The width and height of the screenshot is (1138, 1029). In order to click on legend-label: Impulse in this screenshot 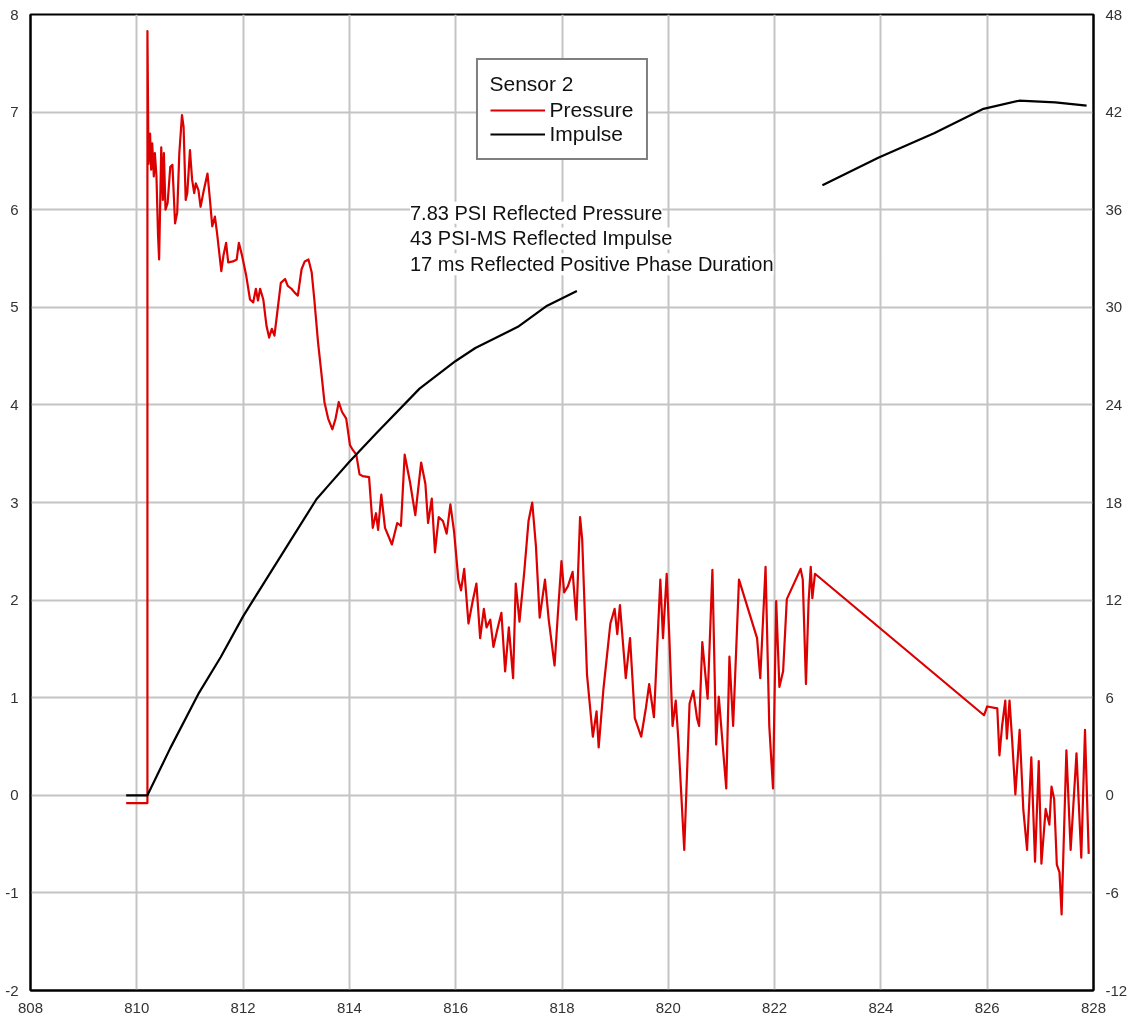, I will do `click(586, 134)`.